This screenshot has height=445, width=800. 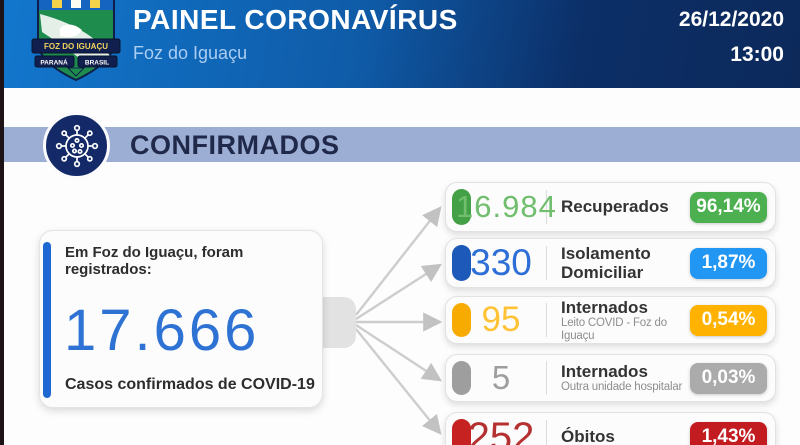 I want to click on percent-badge: 1,87%, so click(x=728, y=263).